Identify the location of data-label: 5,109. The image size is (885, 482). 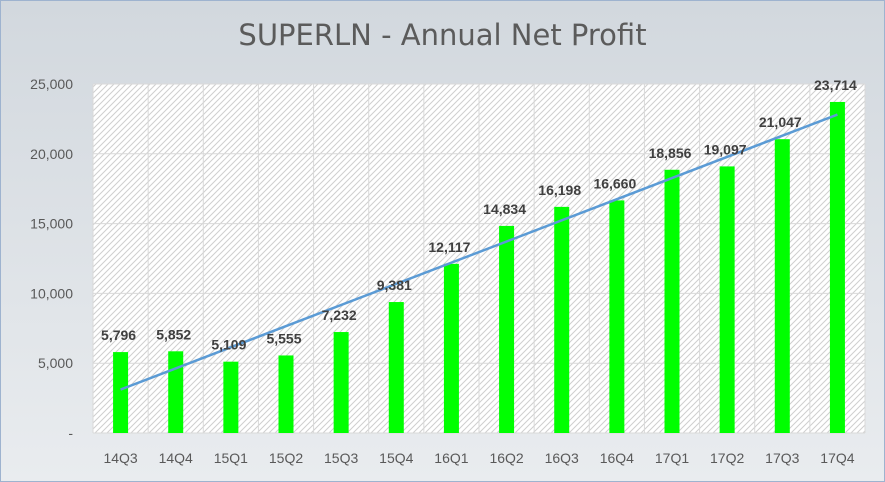
(228, 345).